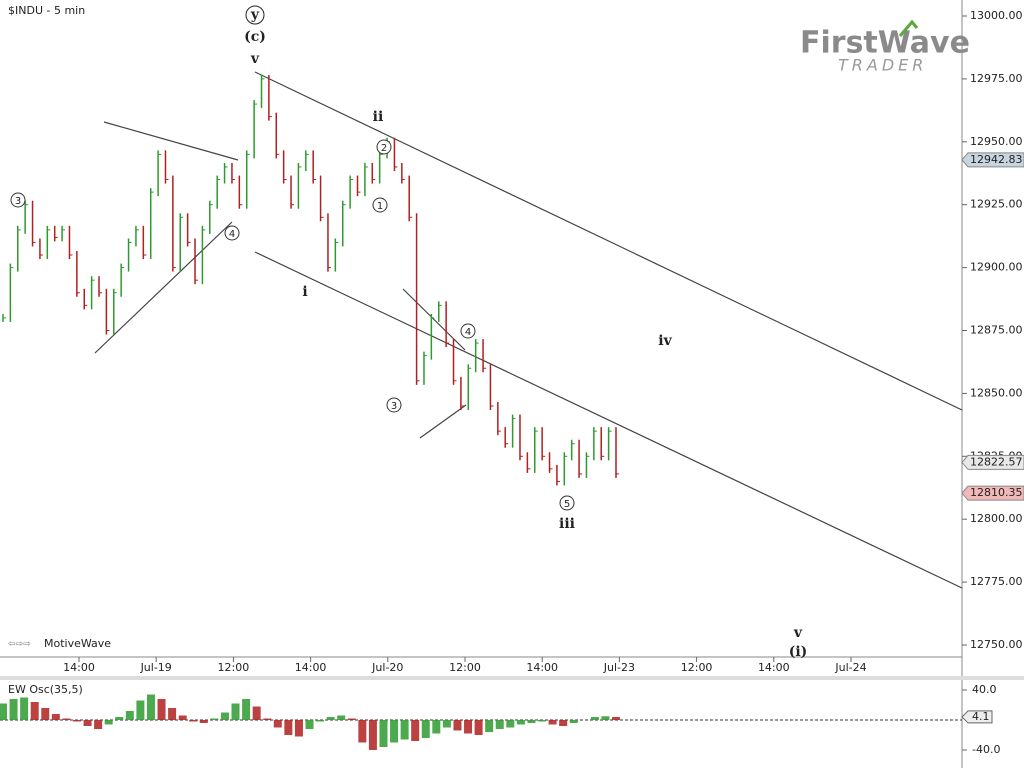 This screenshot has height=768, width=1024. Describe the element at coordinates (984, 689) in the screenshot. I see `osc-tick-label: 40.0` at that location.